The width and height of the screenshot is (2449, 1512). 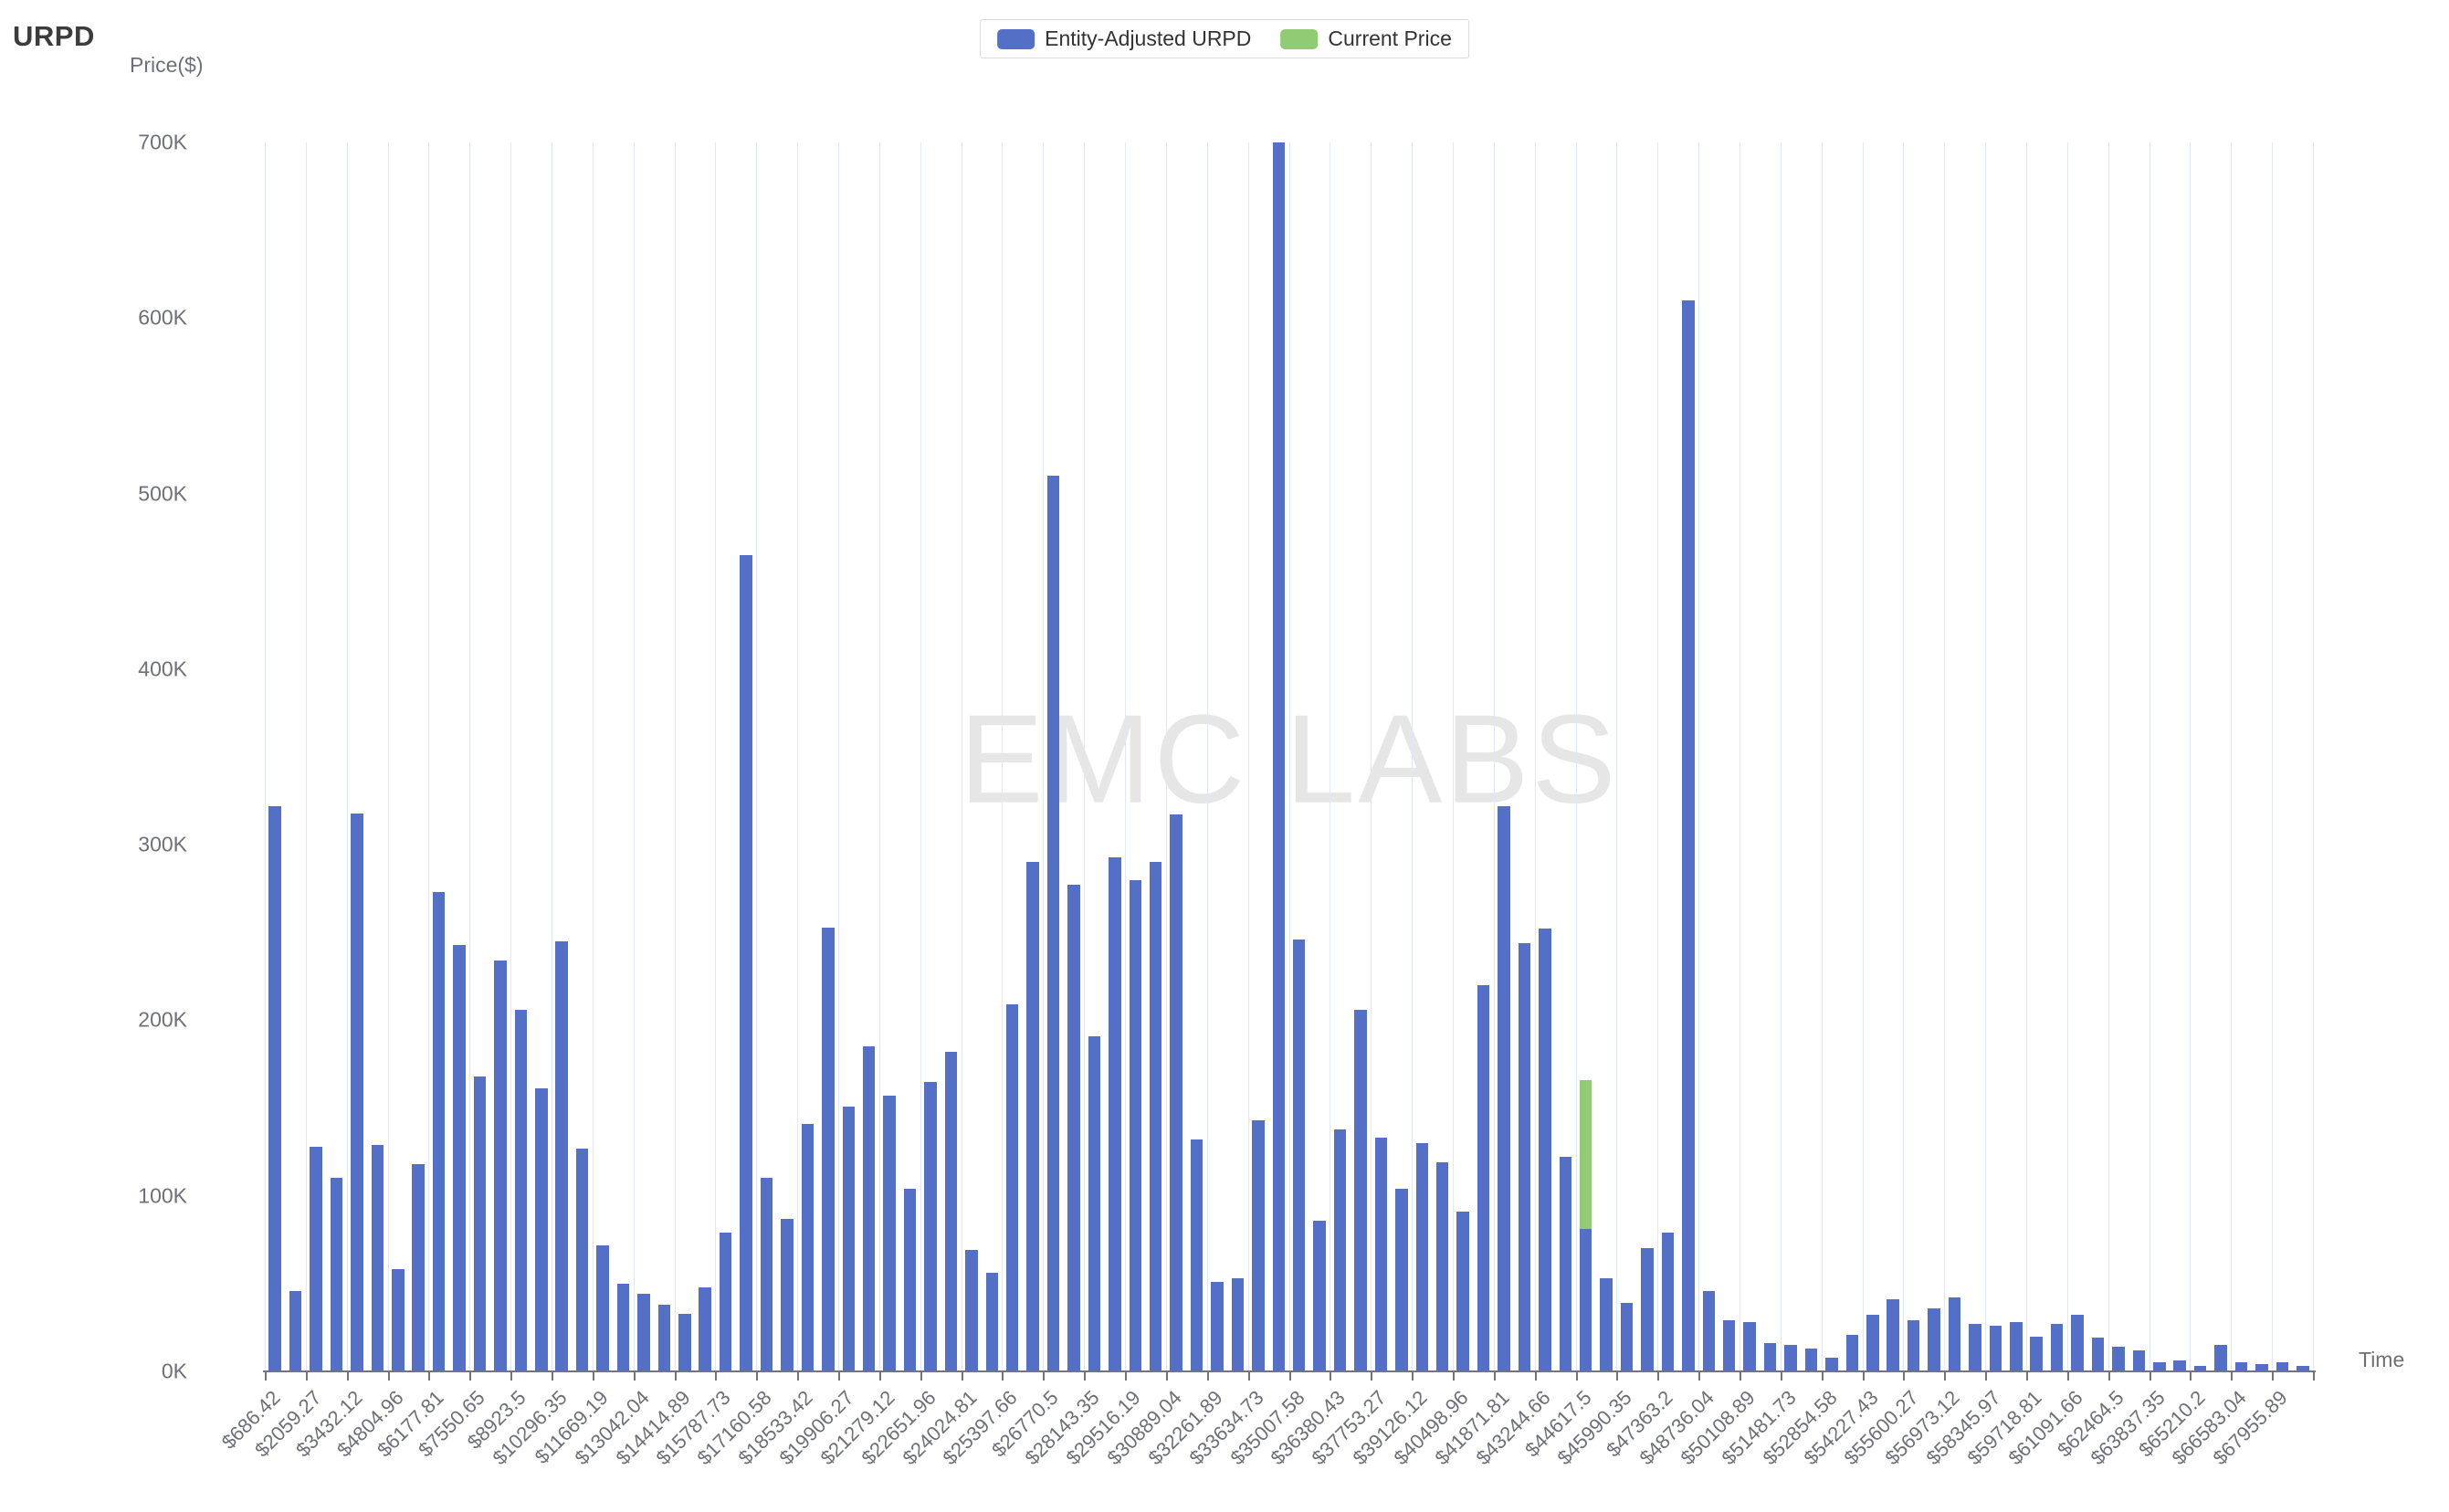 I want to click on current-price-bar, so click(x=1585, y=1154).